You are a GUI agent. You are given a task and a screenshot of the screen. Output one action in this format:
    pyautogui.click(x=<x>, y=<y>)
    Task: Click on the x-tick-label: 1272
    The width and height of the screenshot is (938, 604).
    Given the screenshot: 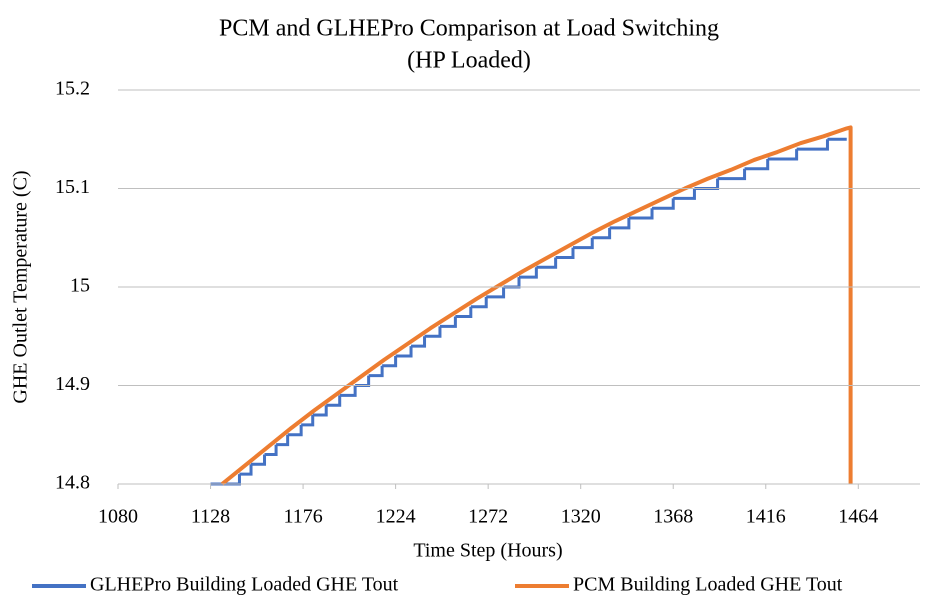 What is the action you would take?
    pyautogui.click(x=488, y=517)
    